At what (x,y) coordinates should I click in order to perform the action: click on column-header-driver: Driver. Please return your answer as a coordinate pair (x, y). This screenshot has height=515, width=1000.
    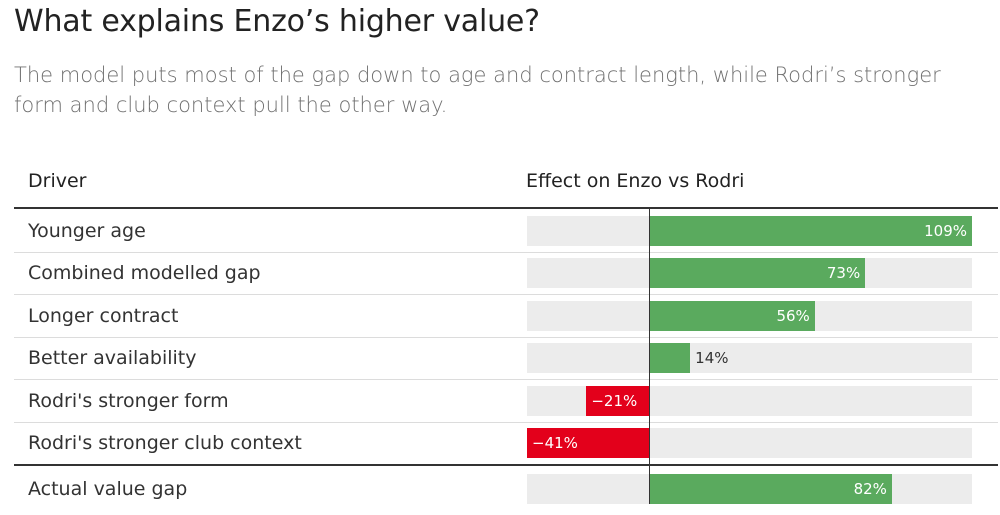
    Looking at the image, I should click on (57, 181).